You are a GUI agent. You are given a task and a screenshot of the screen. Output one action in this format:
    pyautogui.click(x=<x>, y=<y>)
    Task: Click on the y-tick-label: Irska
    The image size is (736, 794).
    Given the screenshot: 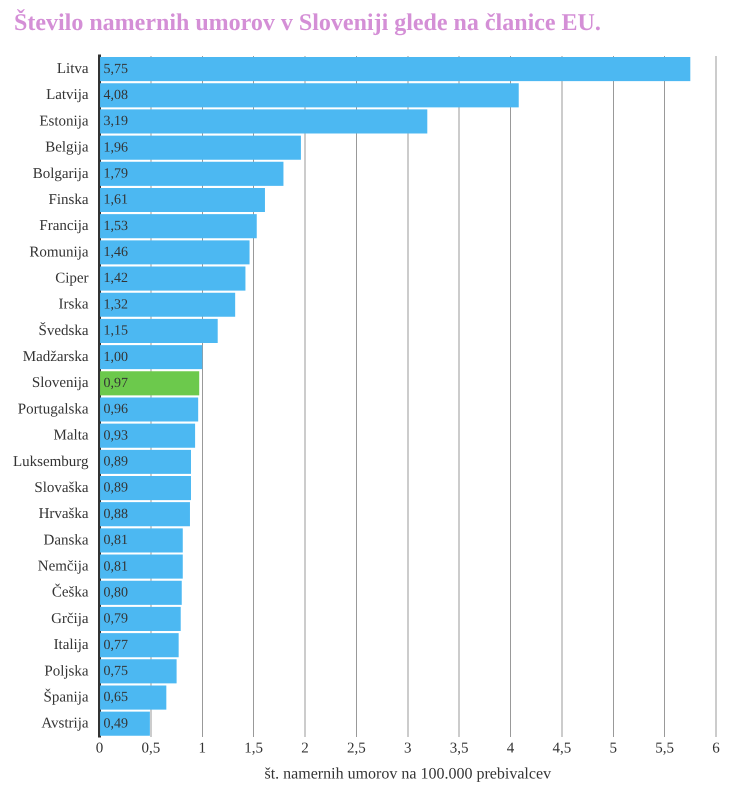 What is the action you would take?
    pyautogui.click(x=73, y=304)
    